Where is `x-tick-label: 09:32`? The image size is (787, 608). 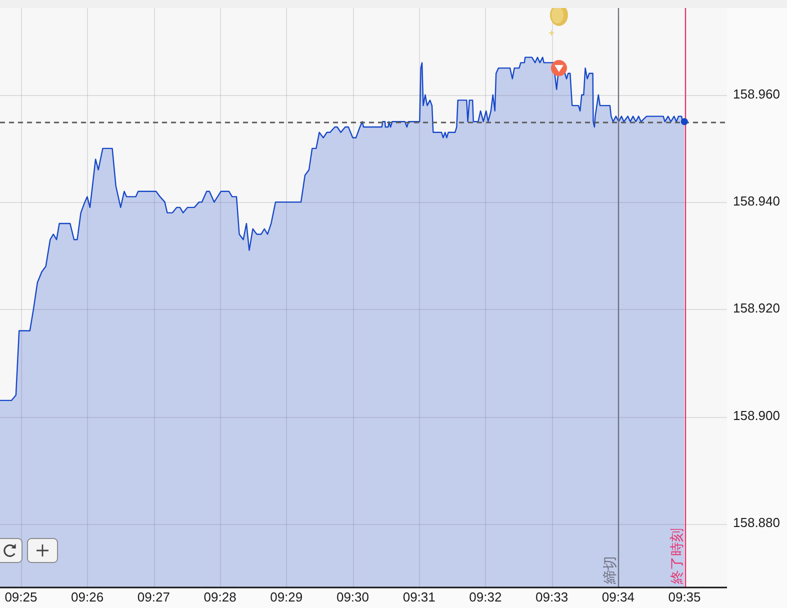
x-tick-label: 09:32 is located at coordinates (485, 596).